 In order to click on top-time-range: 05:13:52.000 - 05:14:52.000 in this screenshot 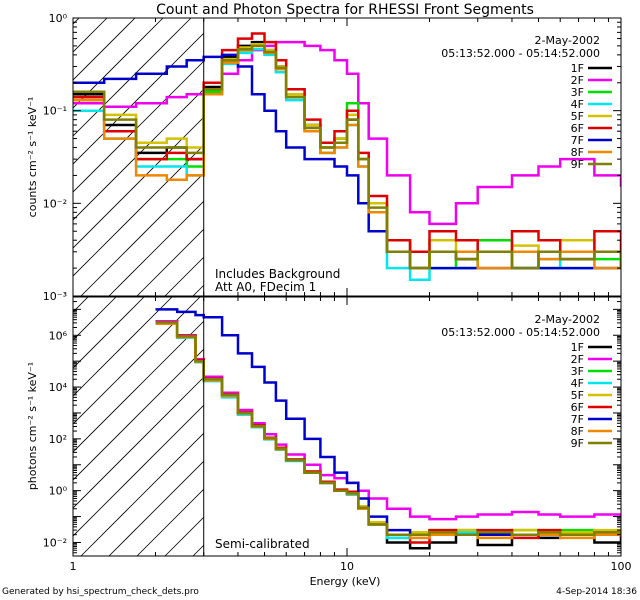, I will do `click(520, 53)`.